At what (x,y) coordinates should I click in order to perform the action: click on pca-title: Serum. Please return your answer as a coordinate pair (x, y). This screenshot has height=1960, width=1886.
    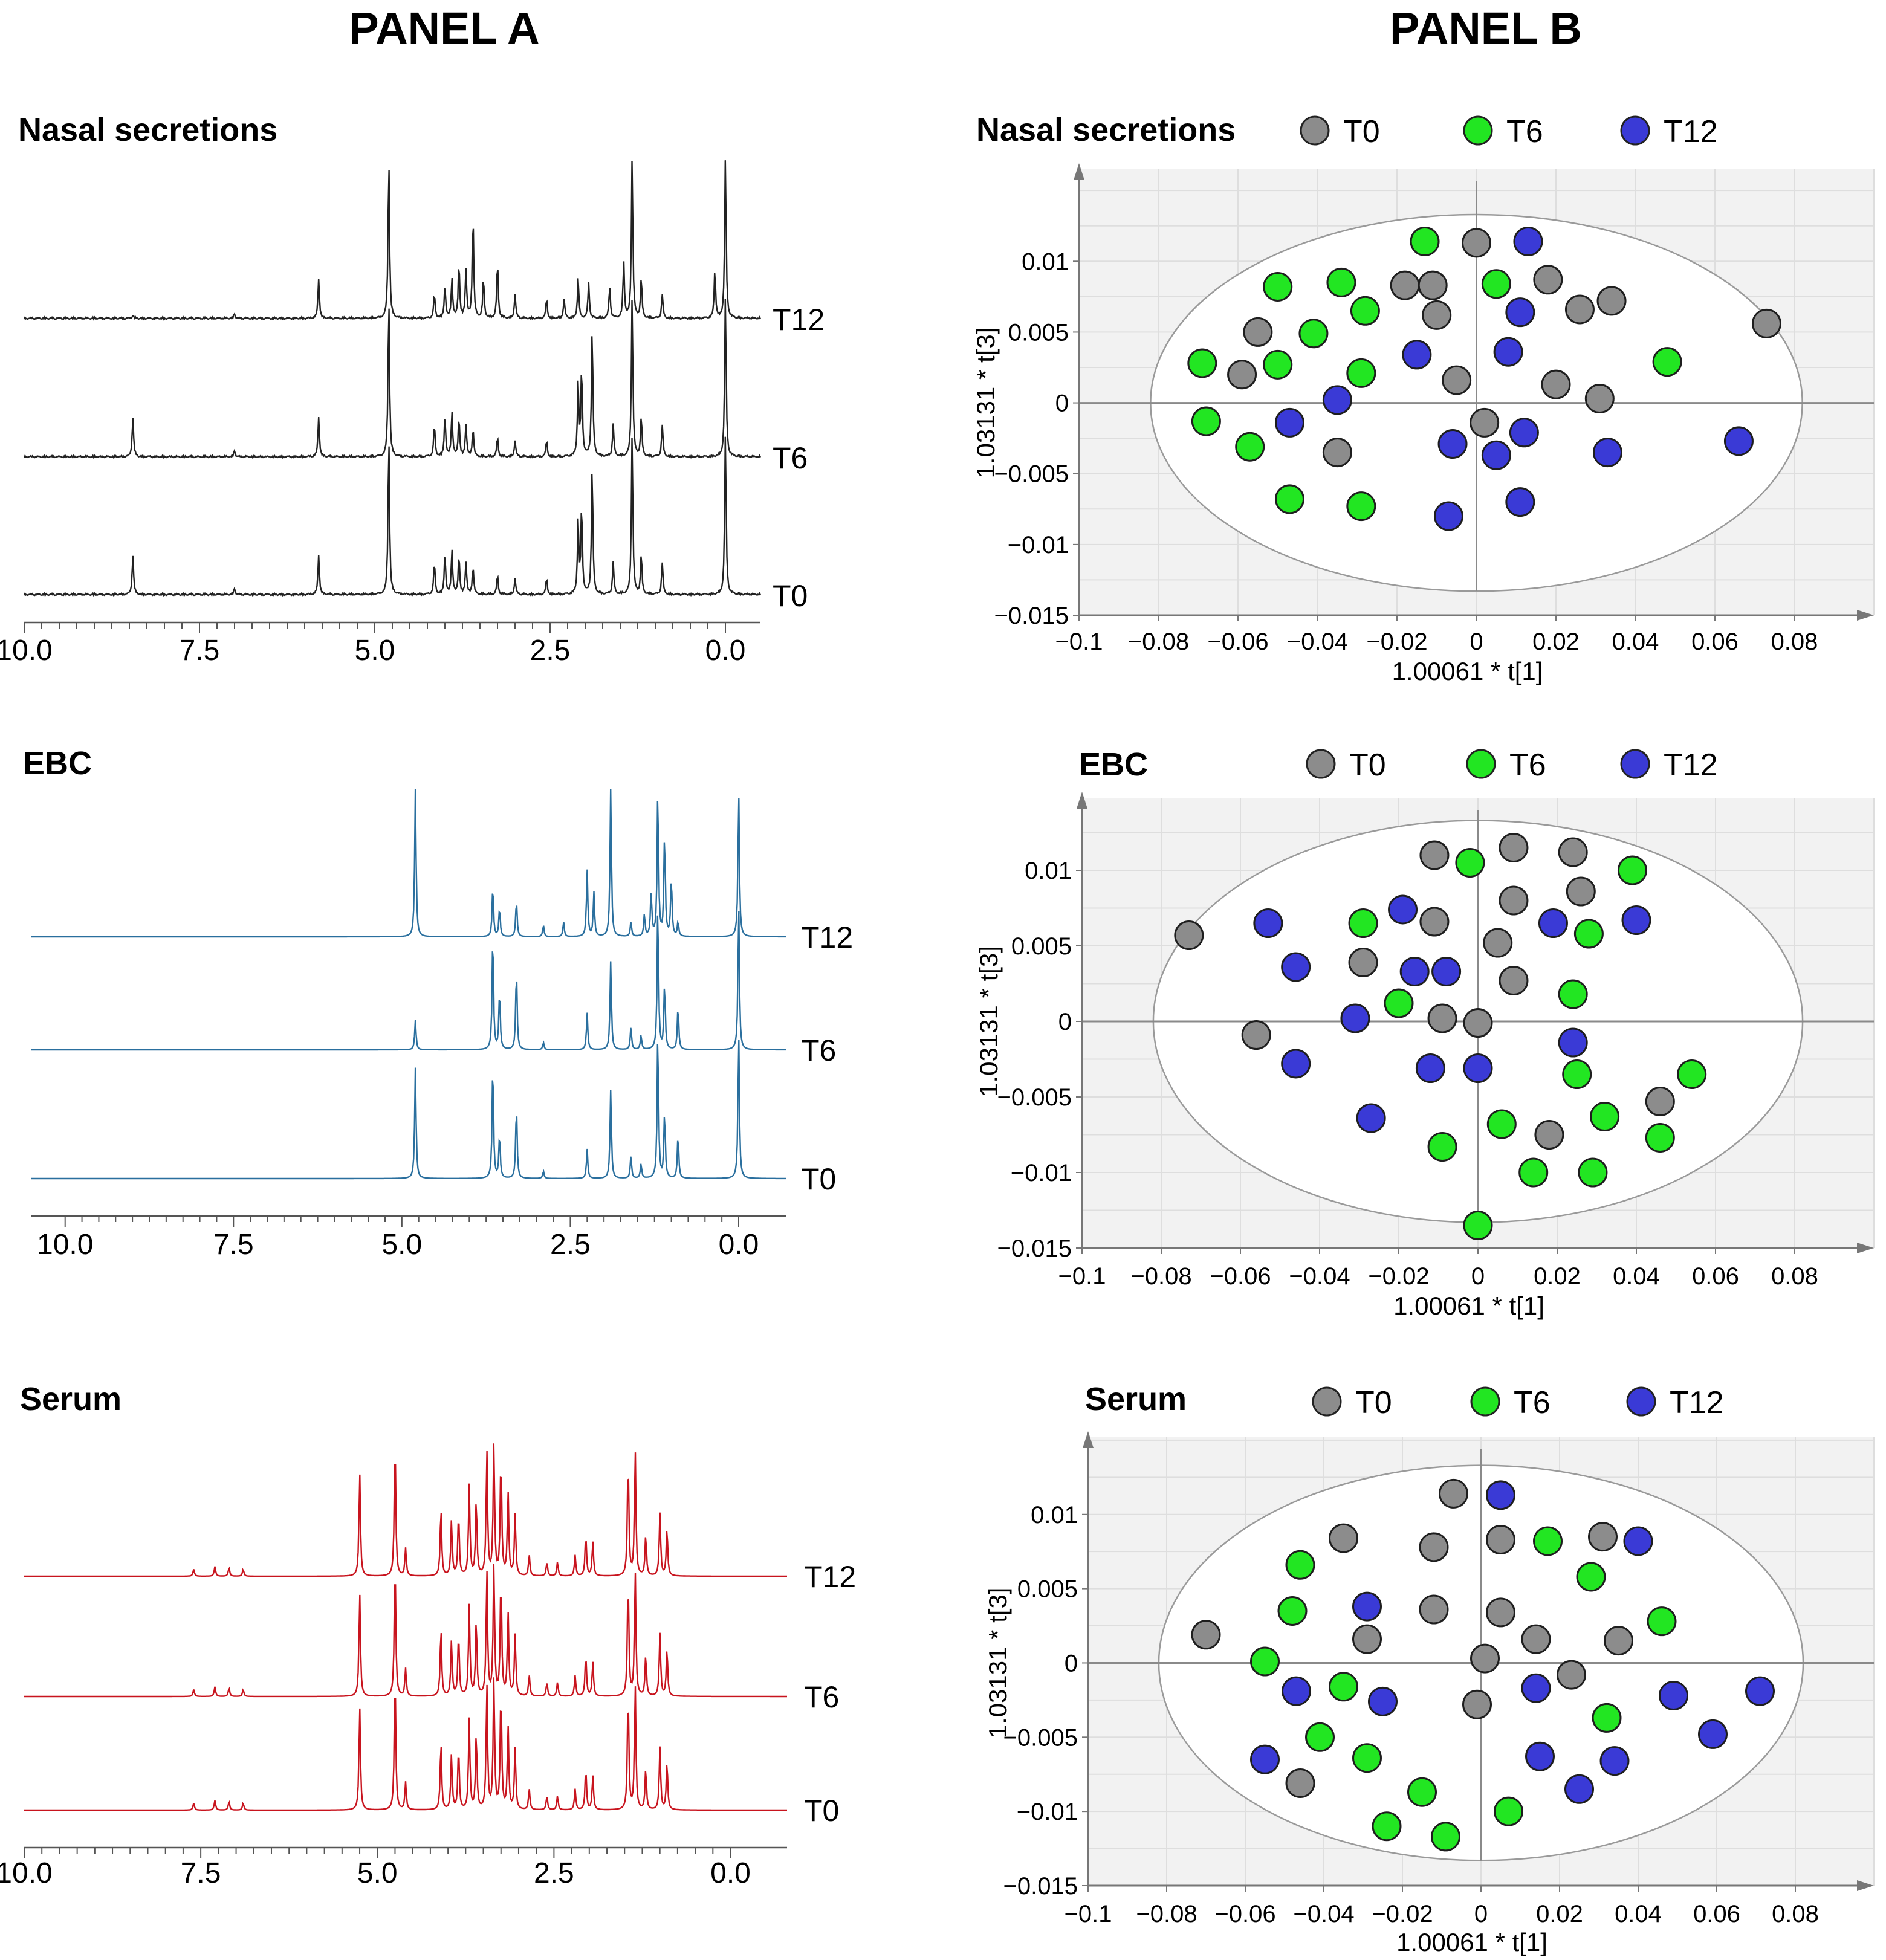
    Looking at the image, I should click on (1136, 1399).